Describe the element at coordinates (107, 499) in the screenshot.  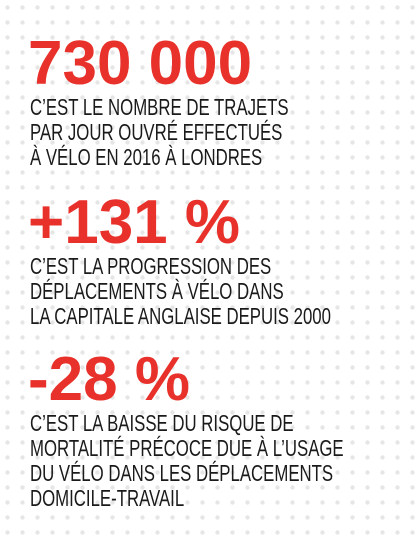
I see `description-line: DOMICILE-TRAVAIL` at that location.